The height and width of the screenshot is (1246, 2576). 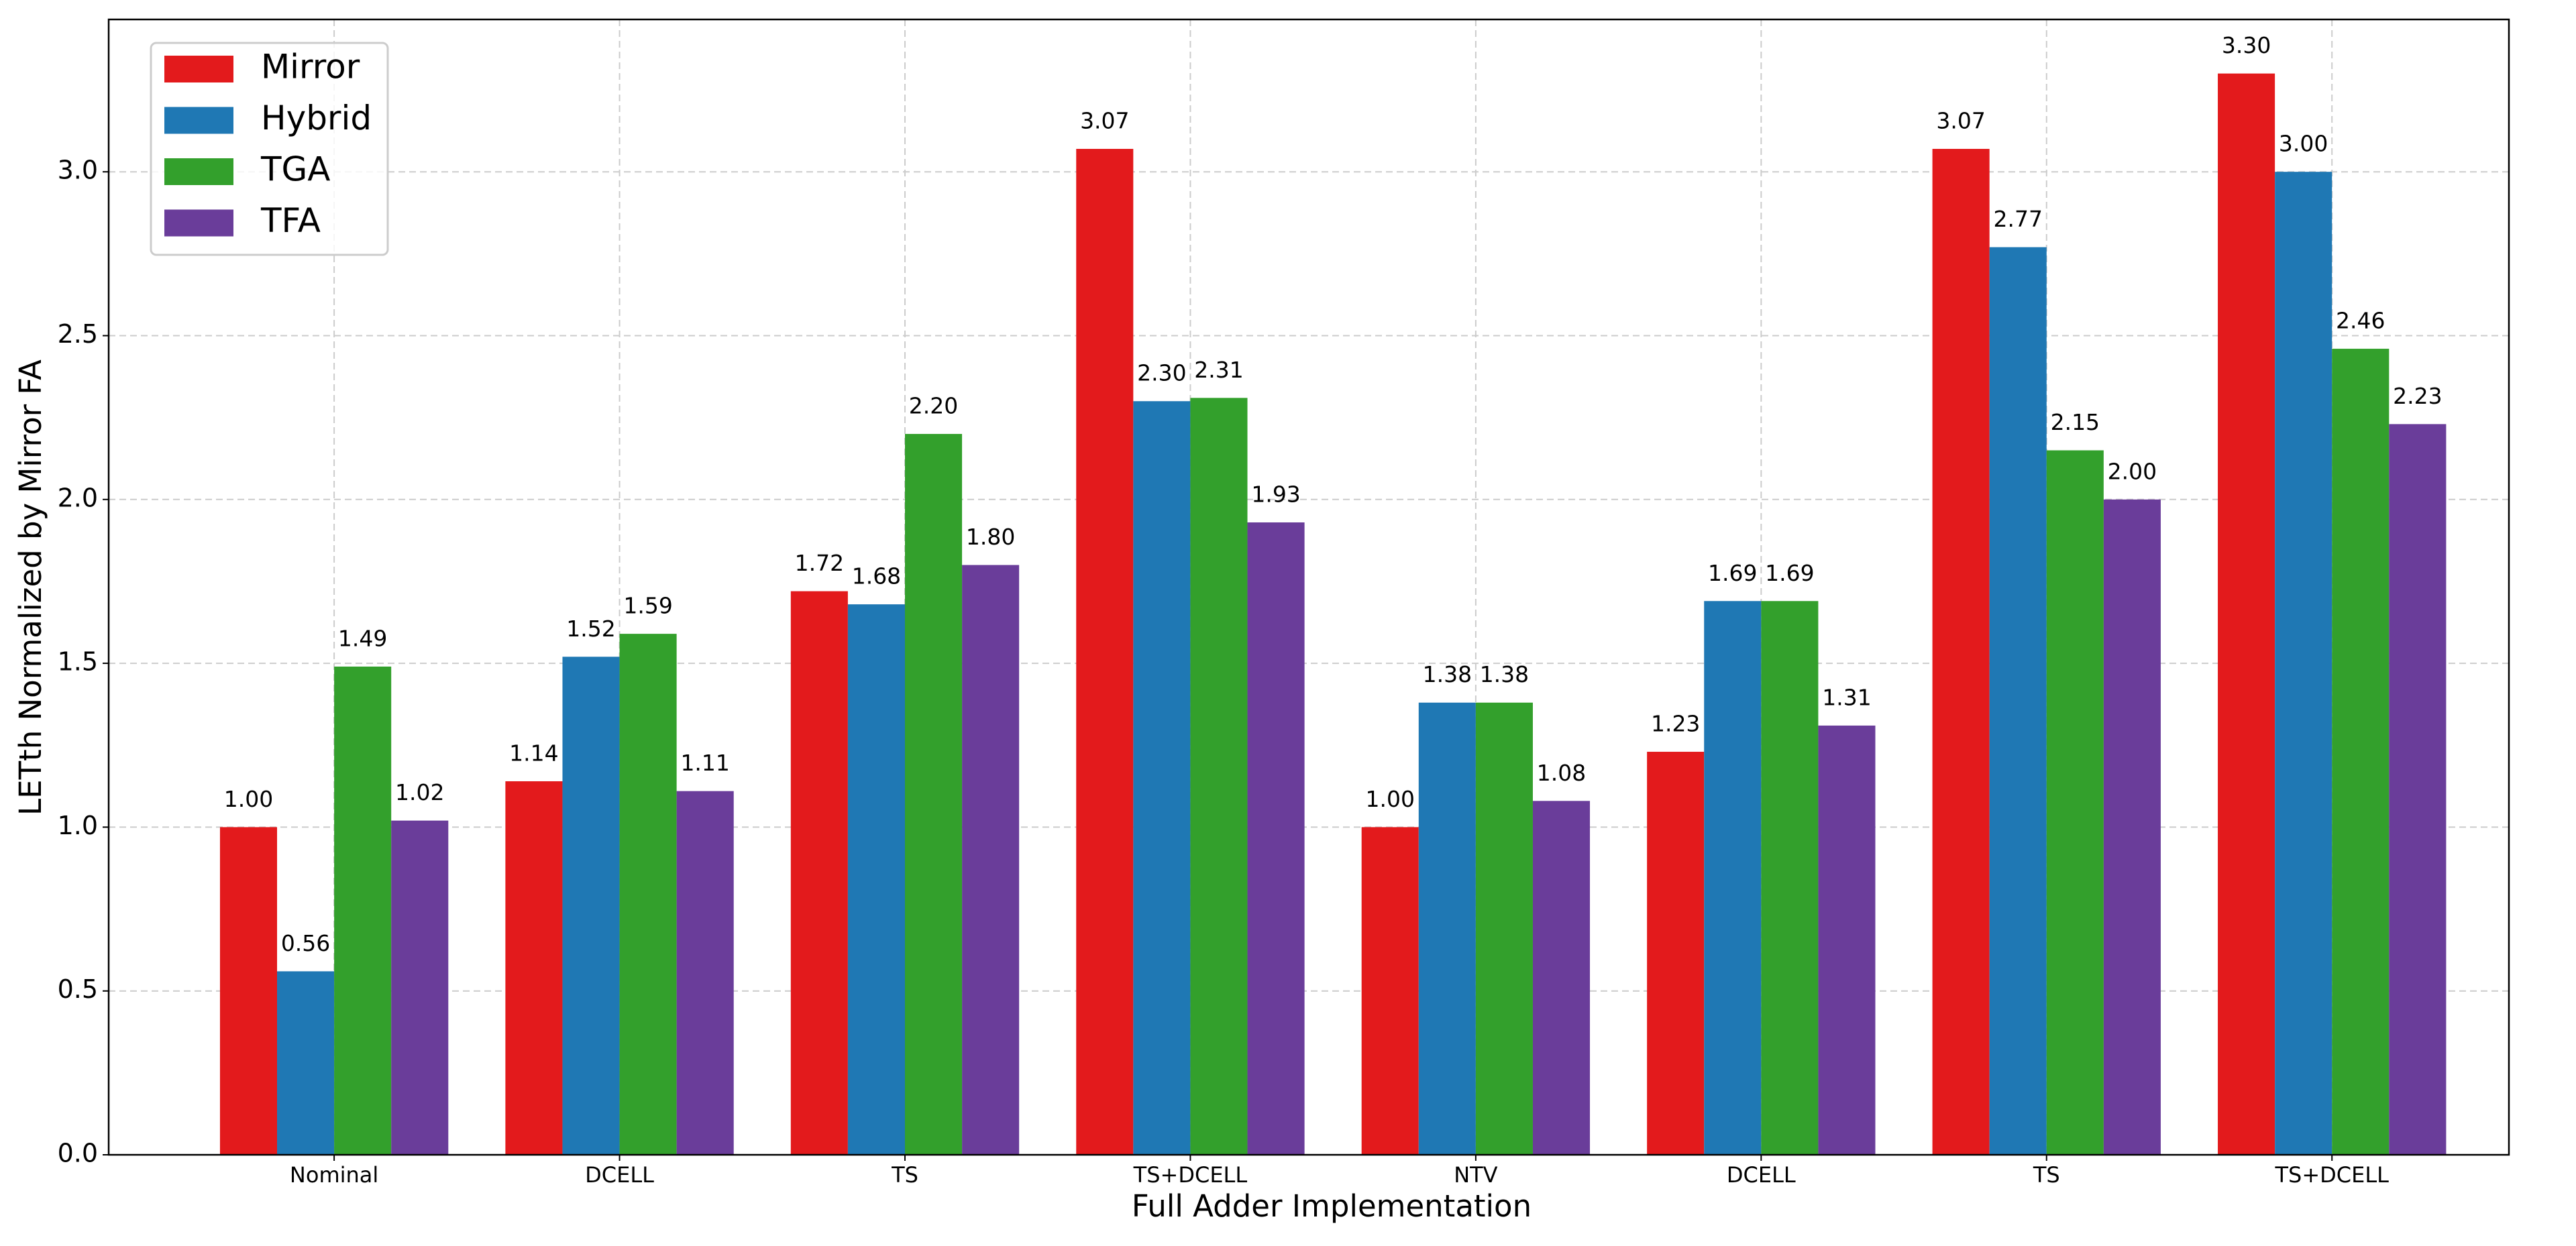 I want to click on value-label: 1.11, so click(x=704, y=763).